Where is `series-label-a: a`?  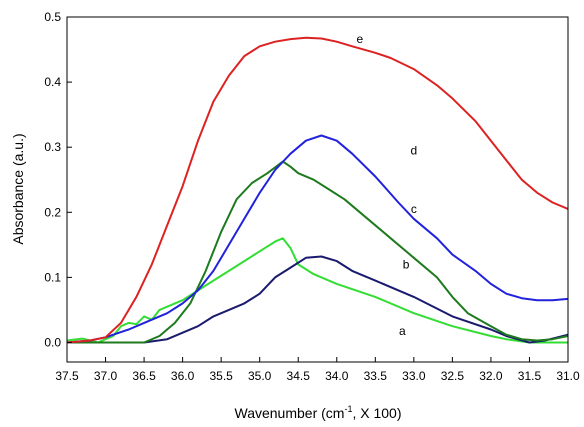 series-label-a: a is located at coordinates (402, 331).